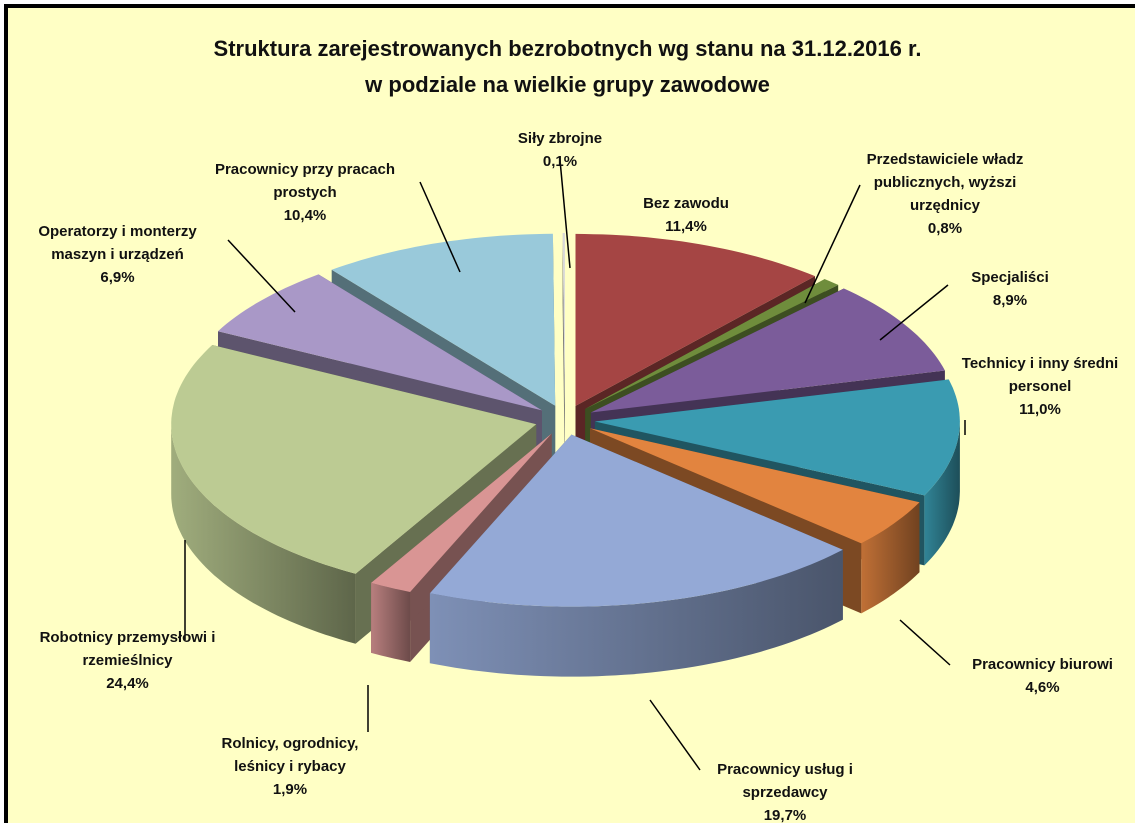 The width and height of the screenshot is (1135, 823). I want to click on data-label: Pracownicy przy pracach prostych 10,4%, so click(305, 192).